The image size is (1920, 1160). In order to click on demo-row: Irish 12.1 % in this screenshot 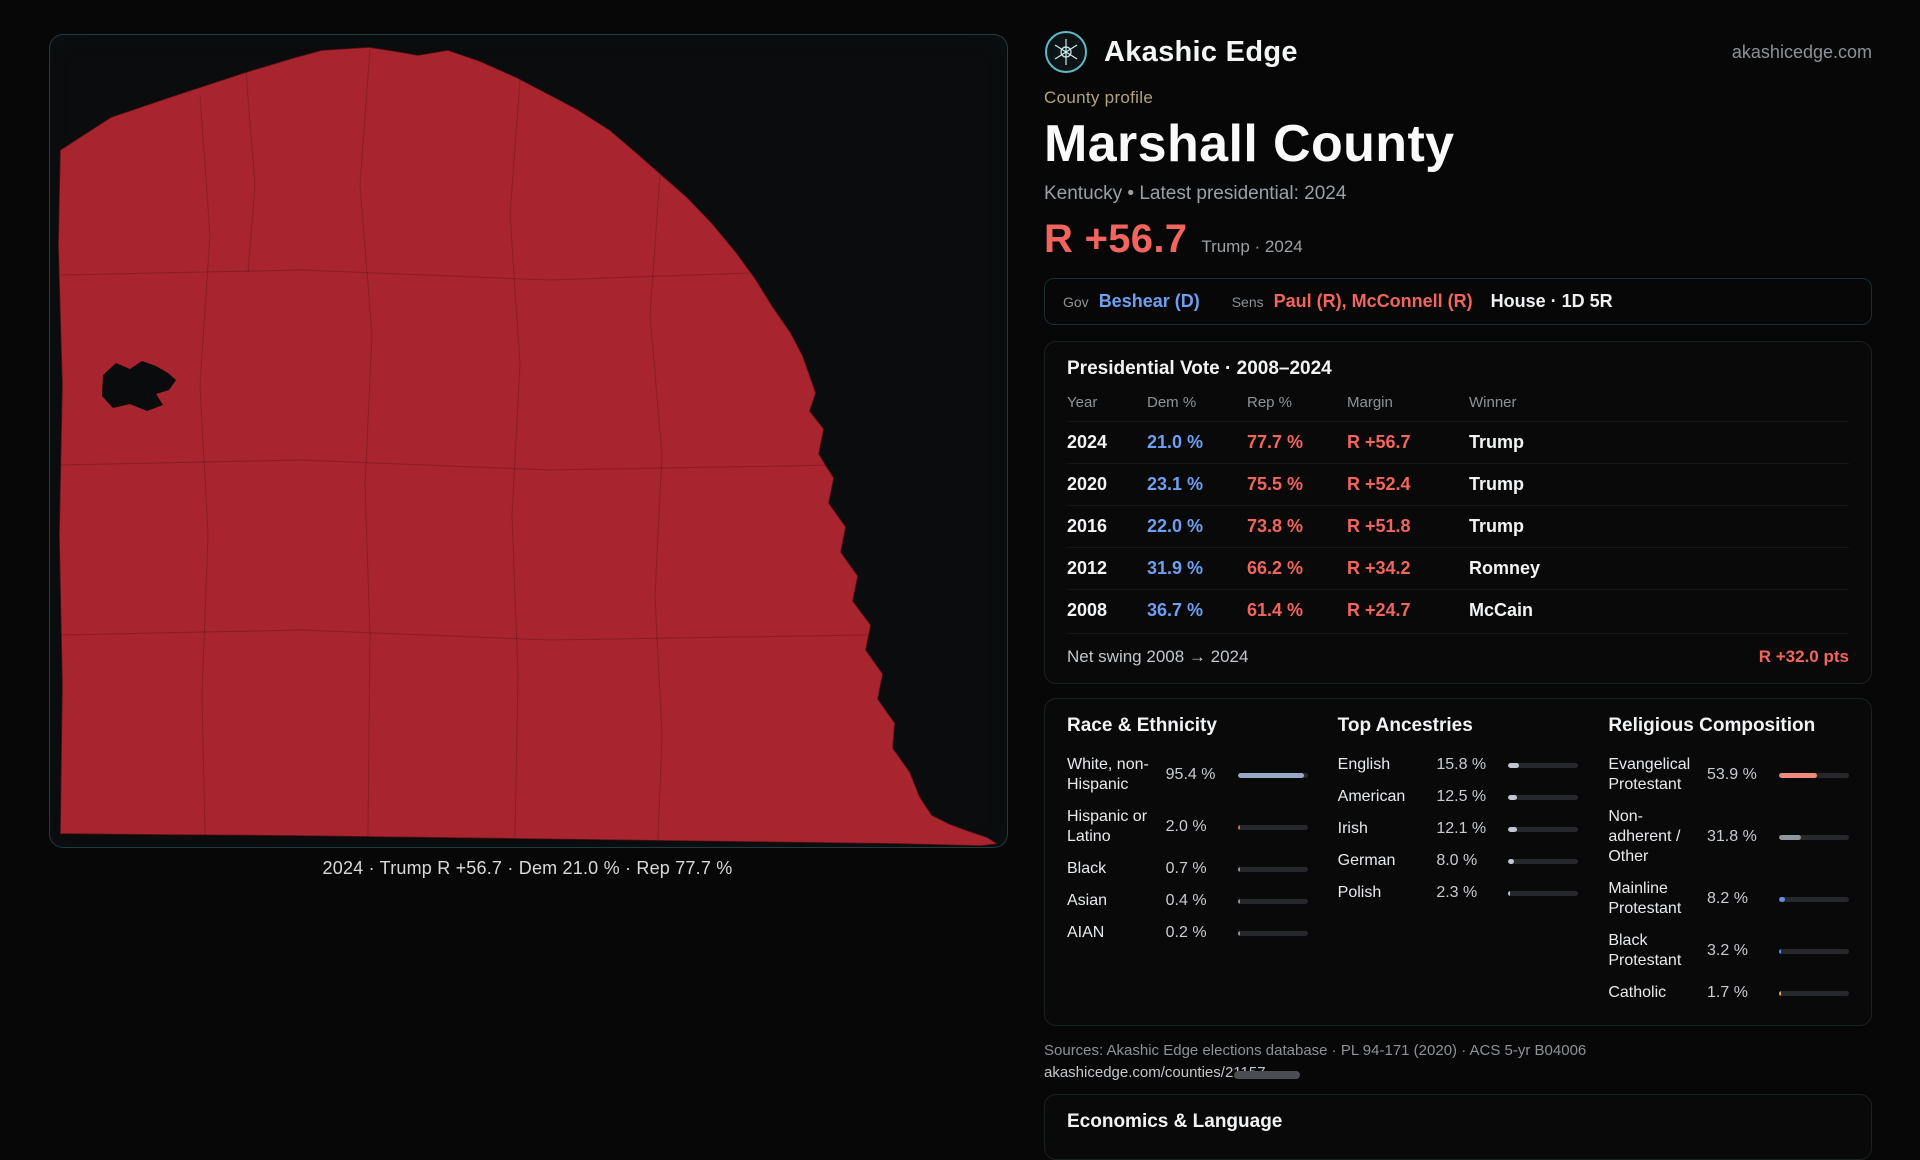, I will do `click(1458, 829)`.